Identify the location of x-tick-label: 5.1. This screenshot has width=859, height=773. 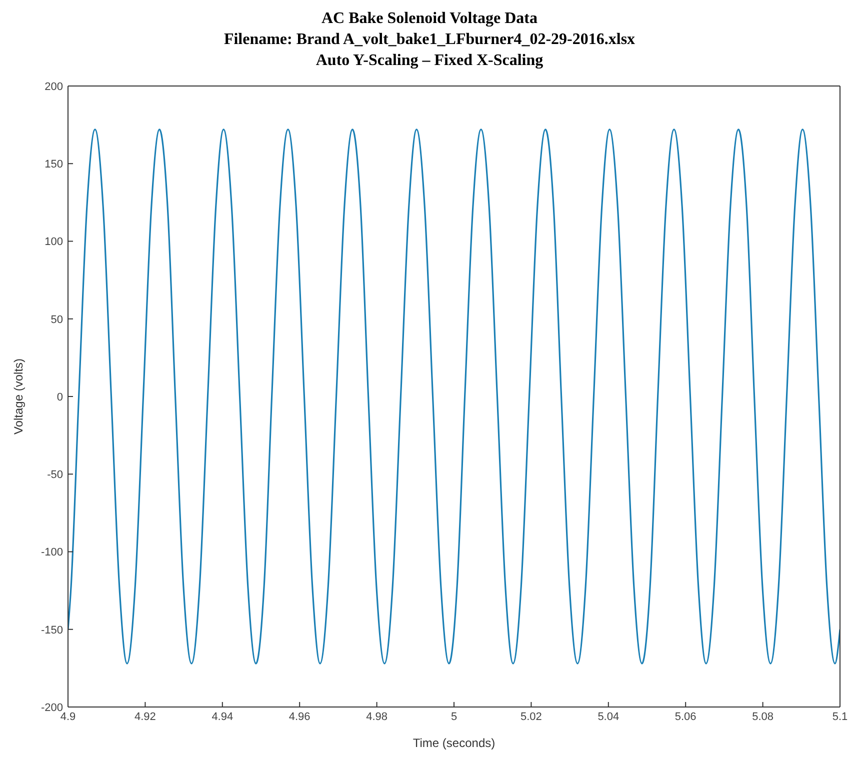
(840, 716).